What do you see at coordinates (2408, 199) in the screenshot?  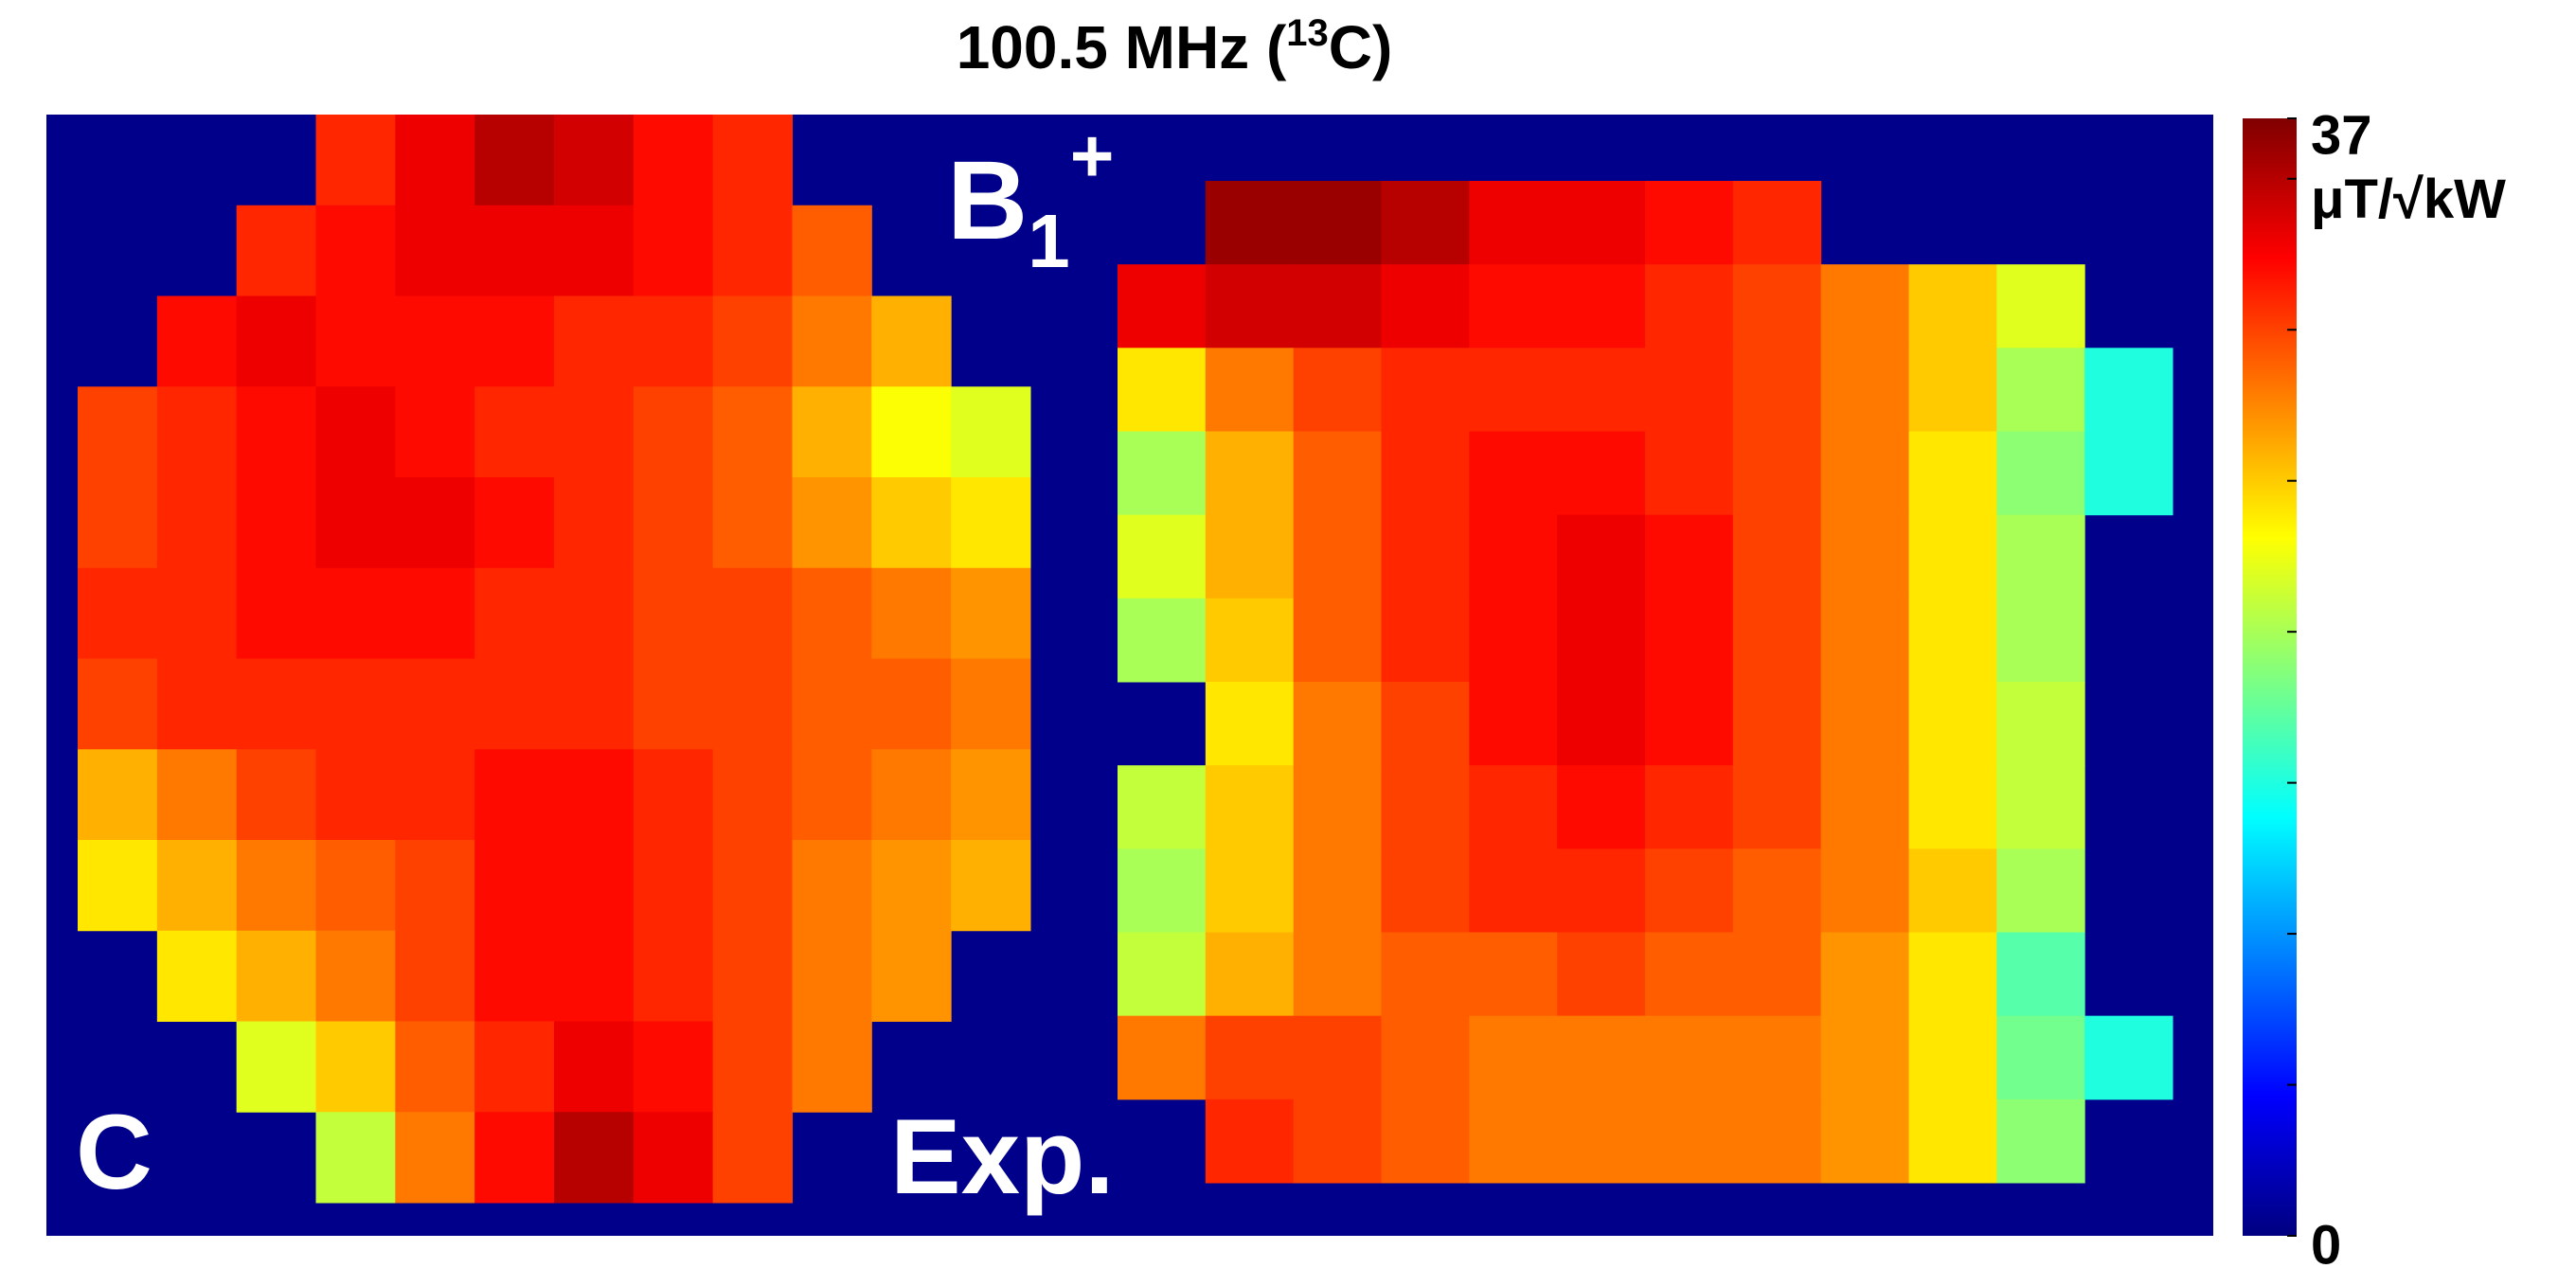 I see `colorbar-unit: μT/√kW` at bounding box center [2408, 199].